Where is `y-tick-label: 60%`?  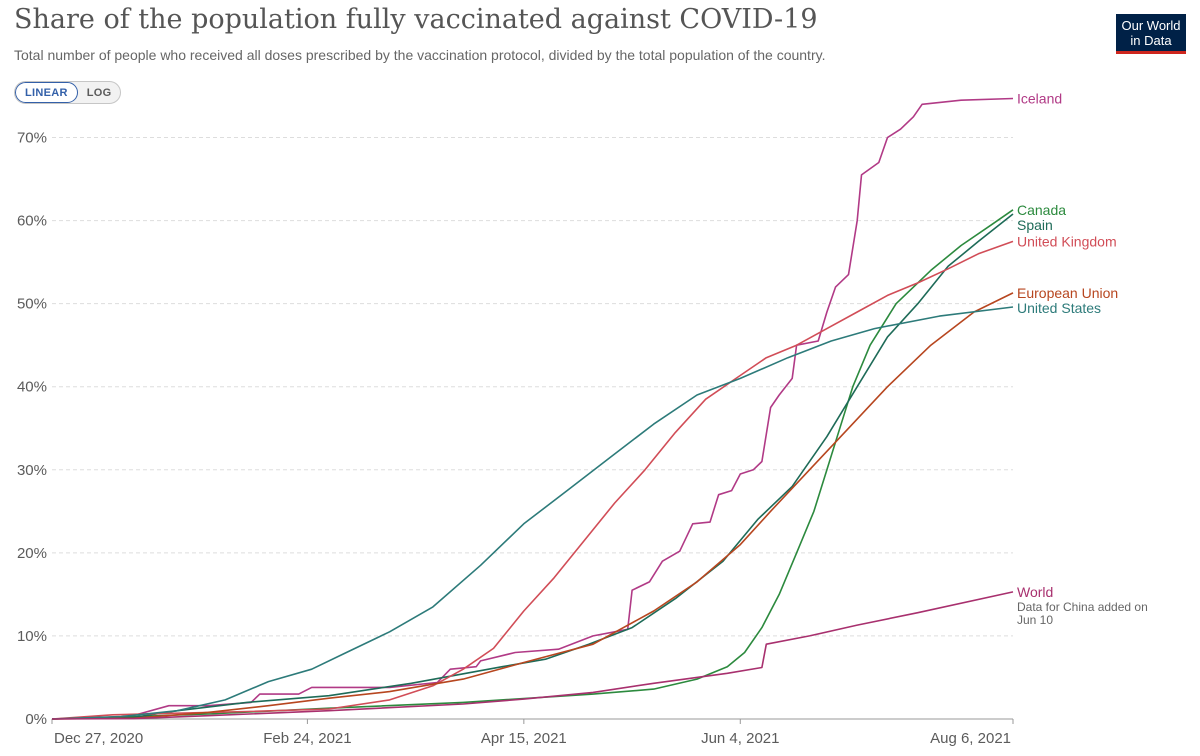
y-tick-label: 60% is located at coordinates (32, 221).